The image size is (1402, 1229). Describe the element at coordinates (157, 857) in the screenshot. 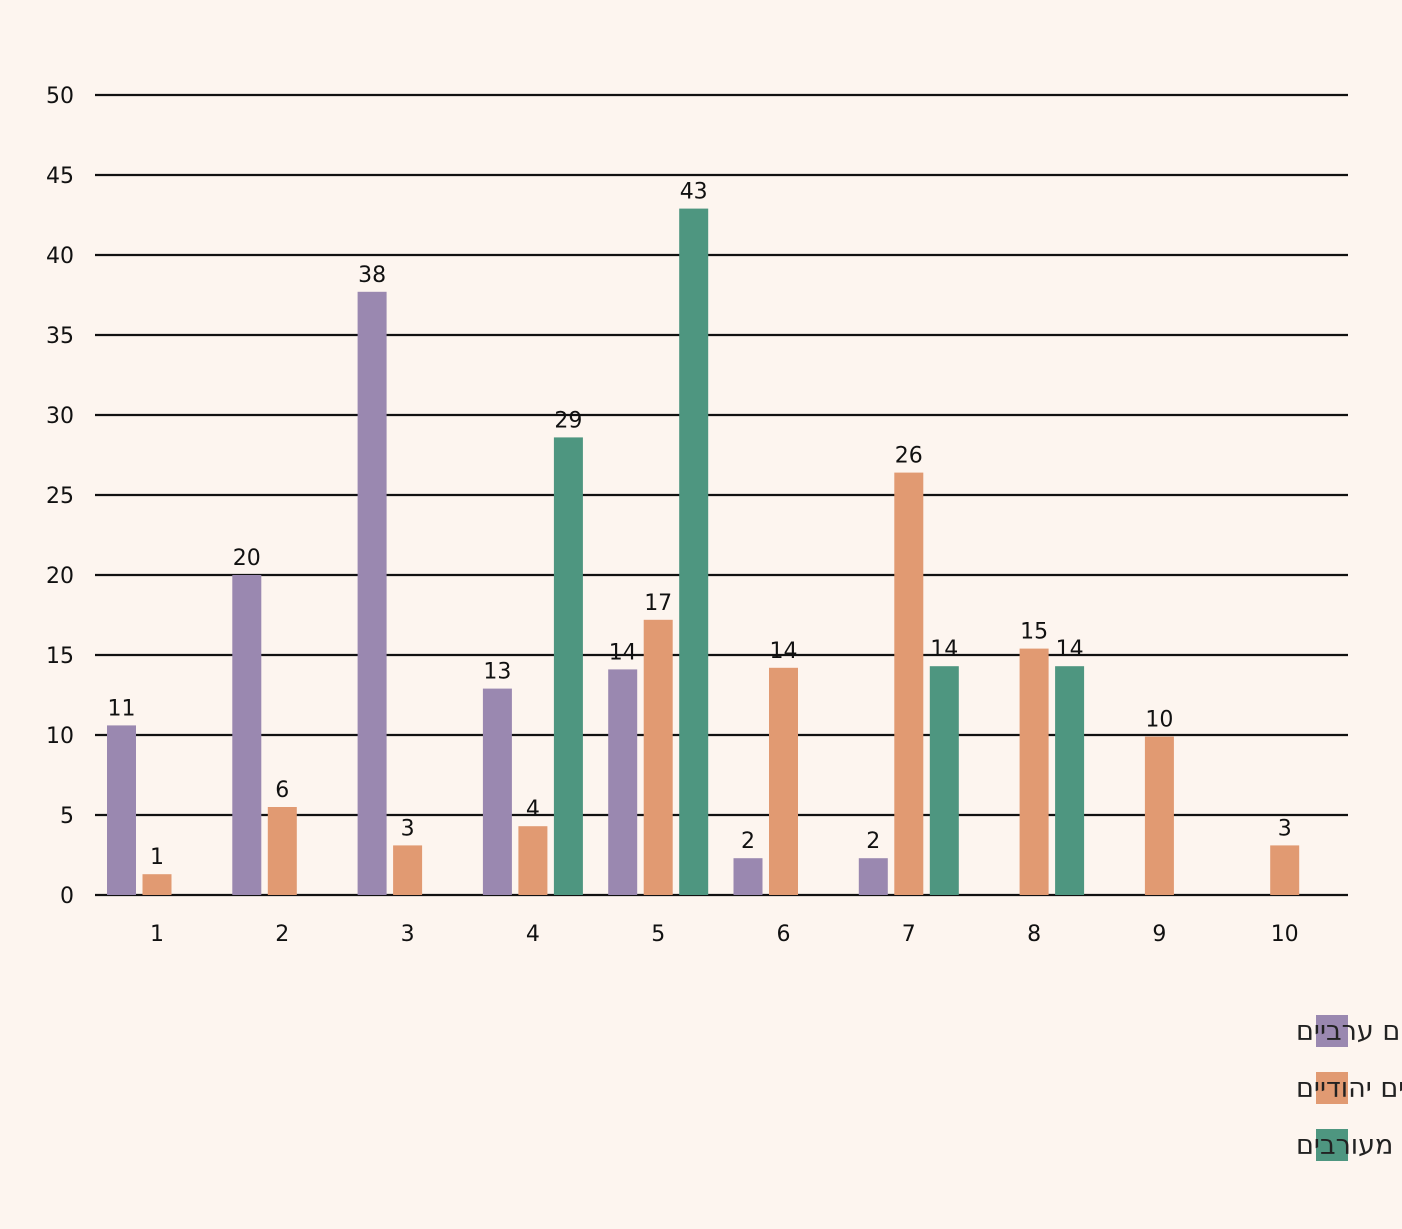

I see `data-label: 1` at that location.